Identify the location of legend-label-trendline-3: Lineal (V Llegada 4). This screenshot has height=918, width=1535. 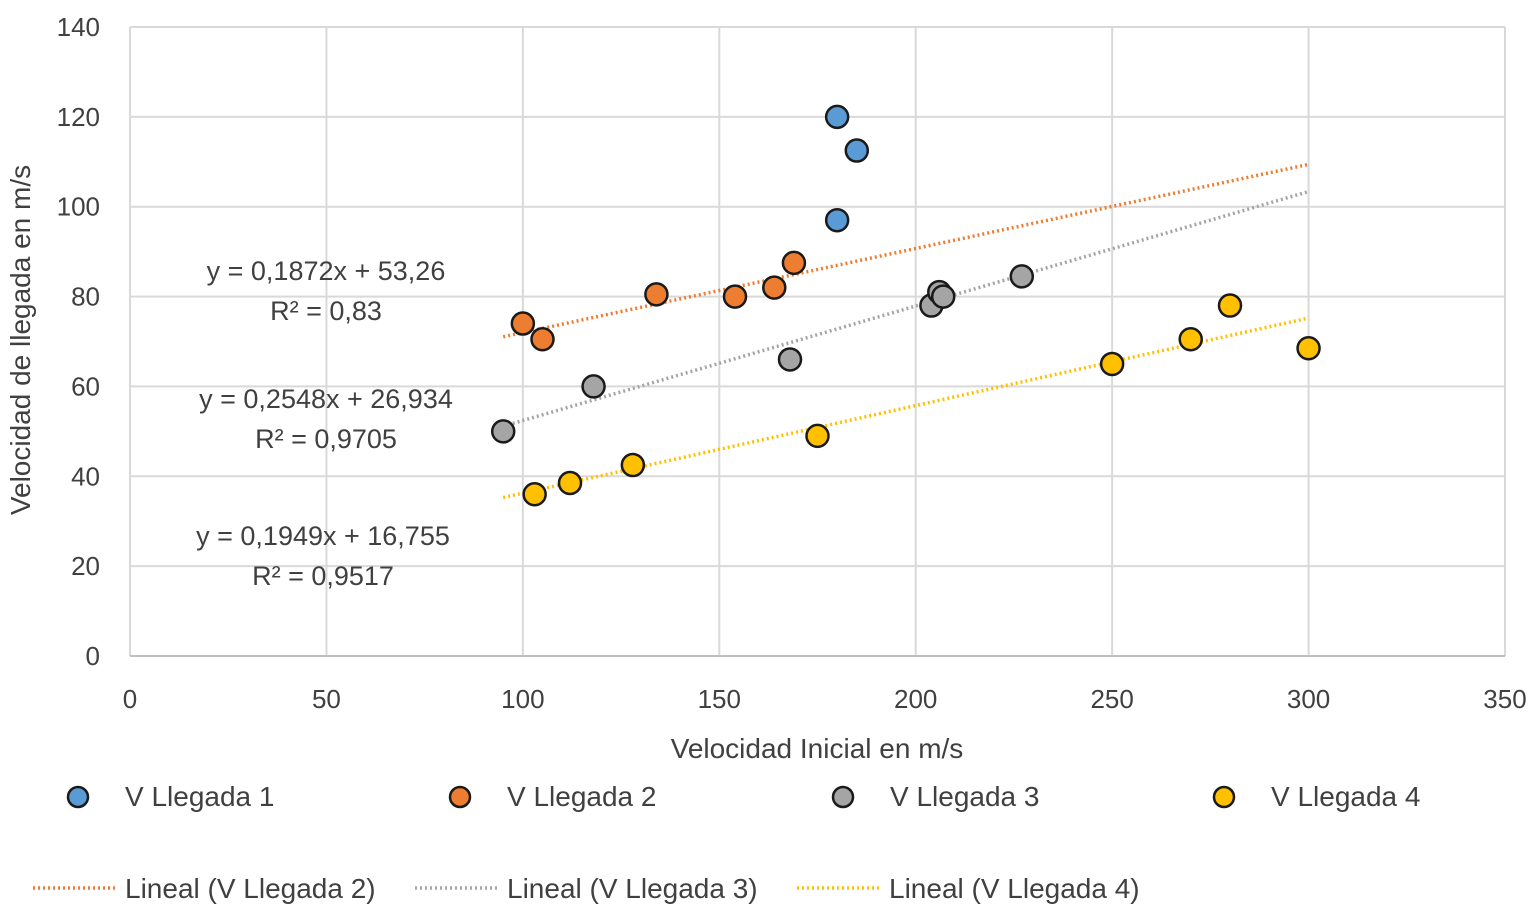
(1014, 888).